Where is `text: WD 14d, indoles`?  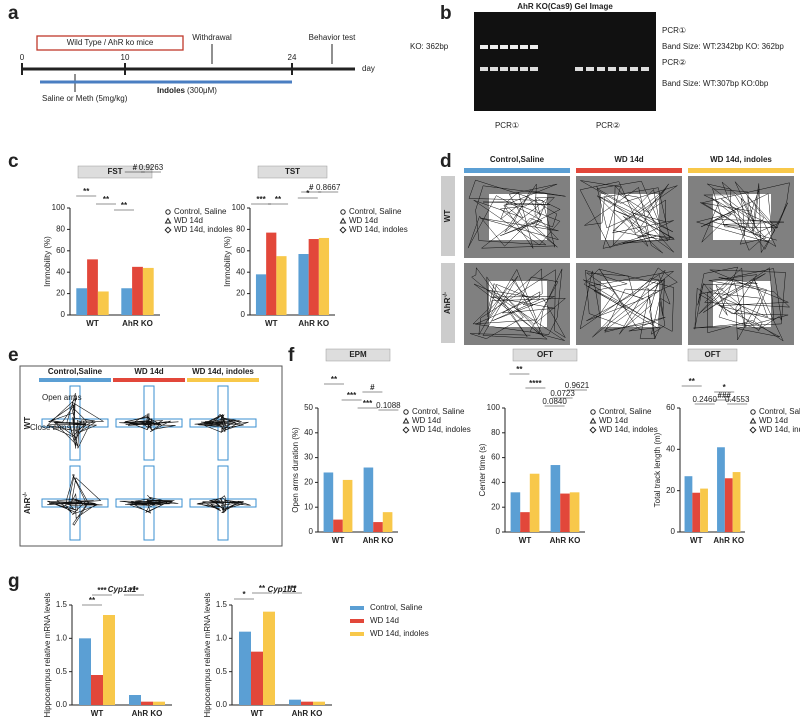
text: WD 14d, indoles is located at coordinates (223, 371).